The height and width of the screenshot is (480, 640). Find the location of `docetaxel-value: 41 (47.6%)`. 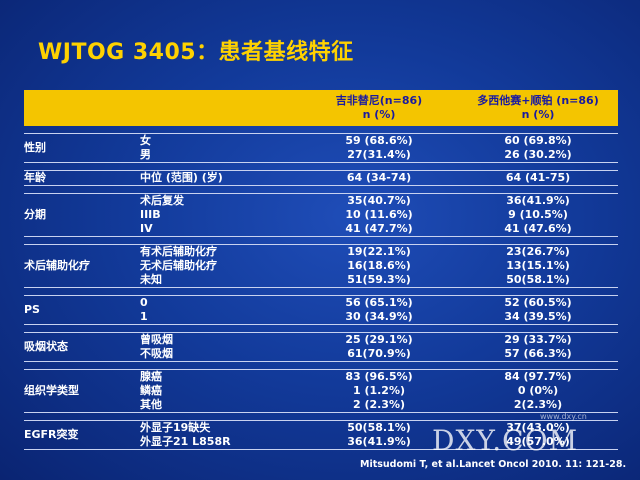

docetaxel-value: 41 (47.6%) is located at coordinates (538, 228).